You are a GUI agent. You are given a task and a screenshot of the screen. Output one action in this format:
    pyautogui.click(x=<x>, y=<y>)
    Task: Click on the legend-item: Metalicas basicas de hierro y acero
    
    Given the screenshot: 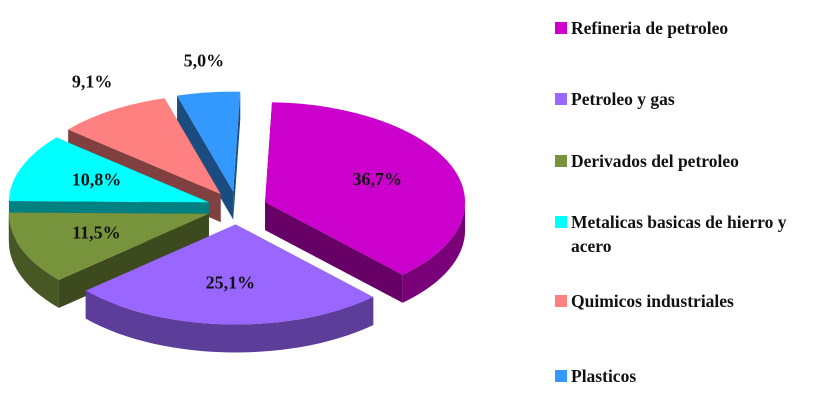 What is the action you would take?
    pyautogui.click(x=685, y=234)
    